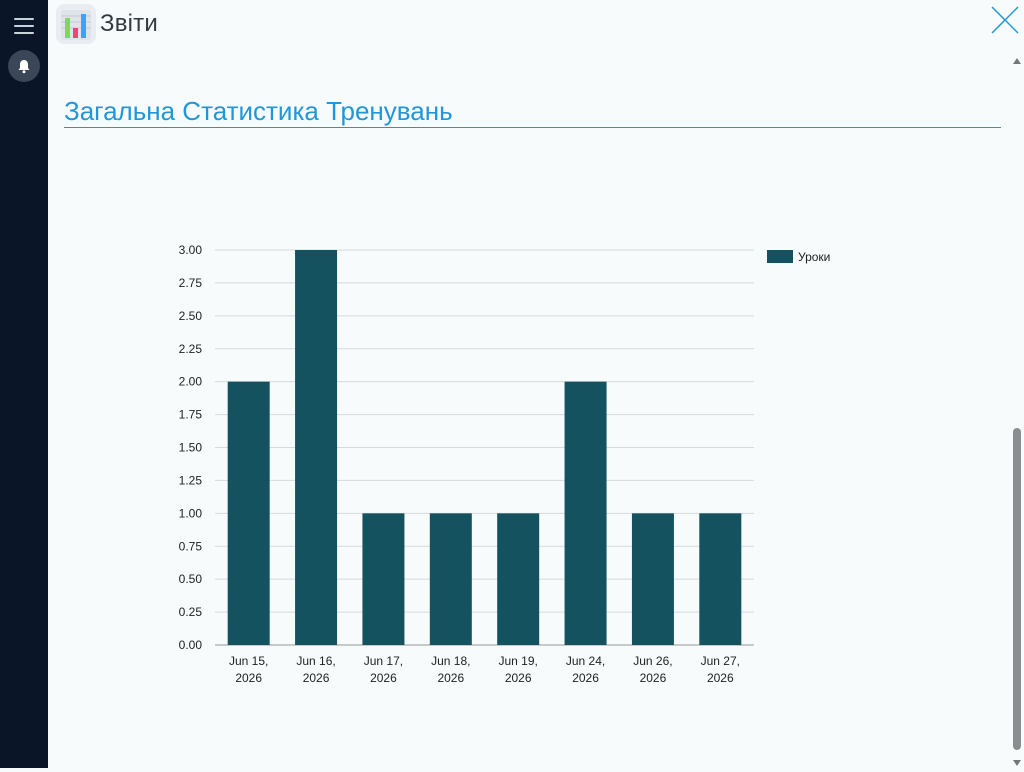 Image resolution: width=1024 pixels, height=772 pixels. I want to click on close-button, so click(1005, 20).